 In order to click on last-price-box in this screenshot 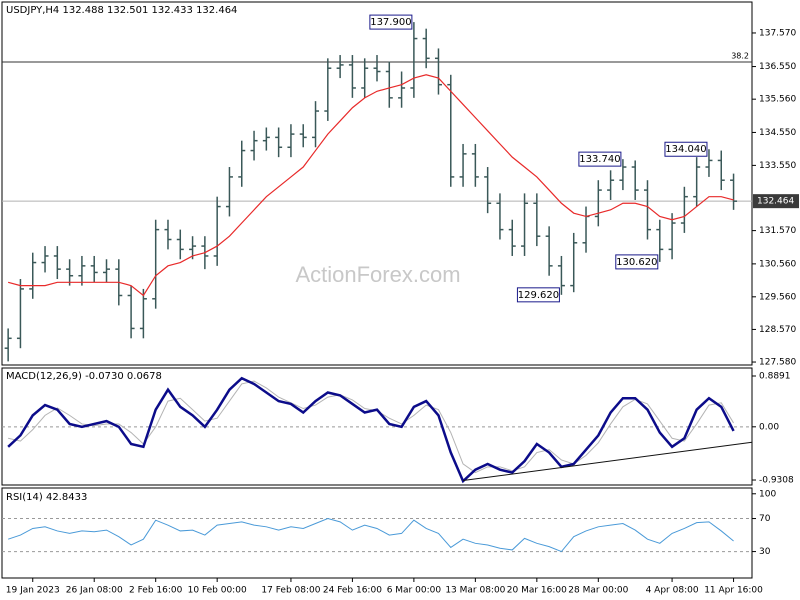, I will do `click(776, 201)`.